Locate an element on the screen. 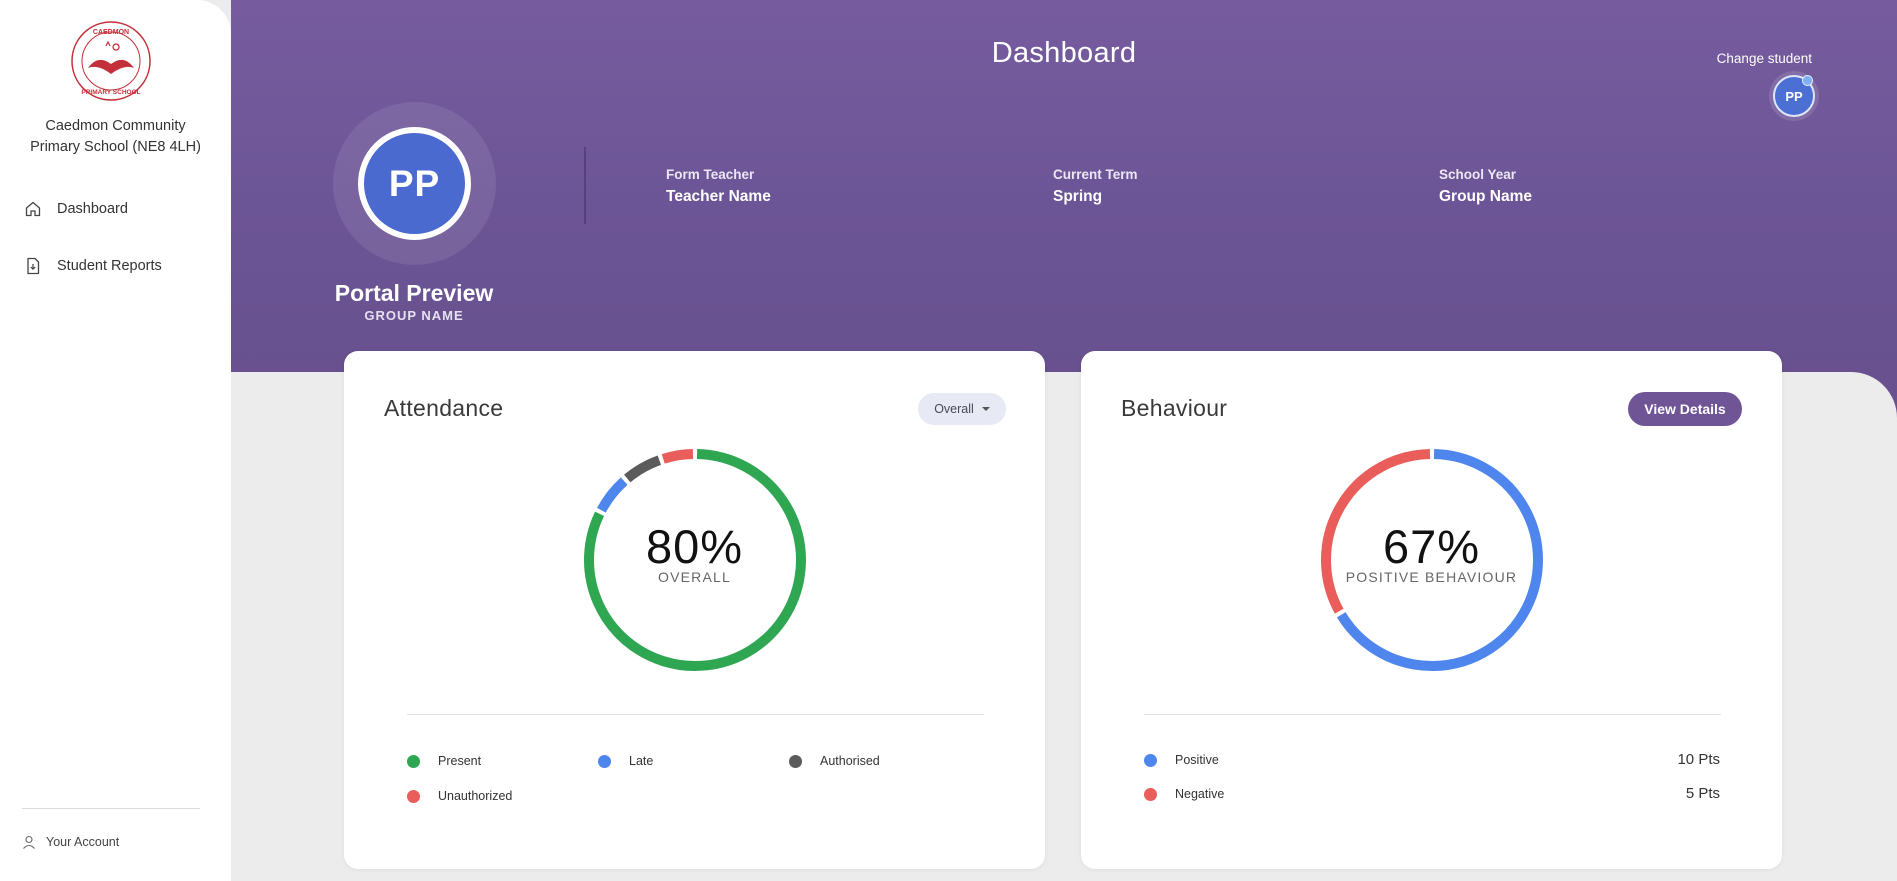 The width and height of the screenshot is (1897, 881). sidebar-item-student-reports: Student Reports is located at coordinates (93, 266).